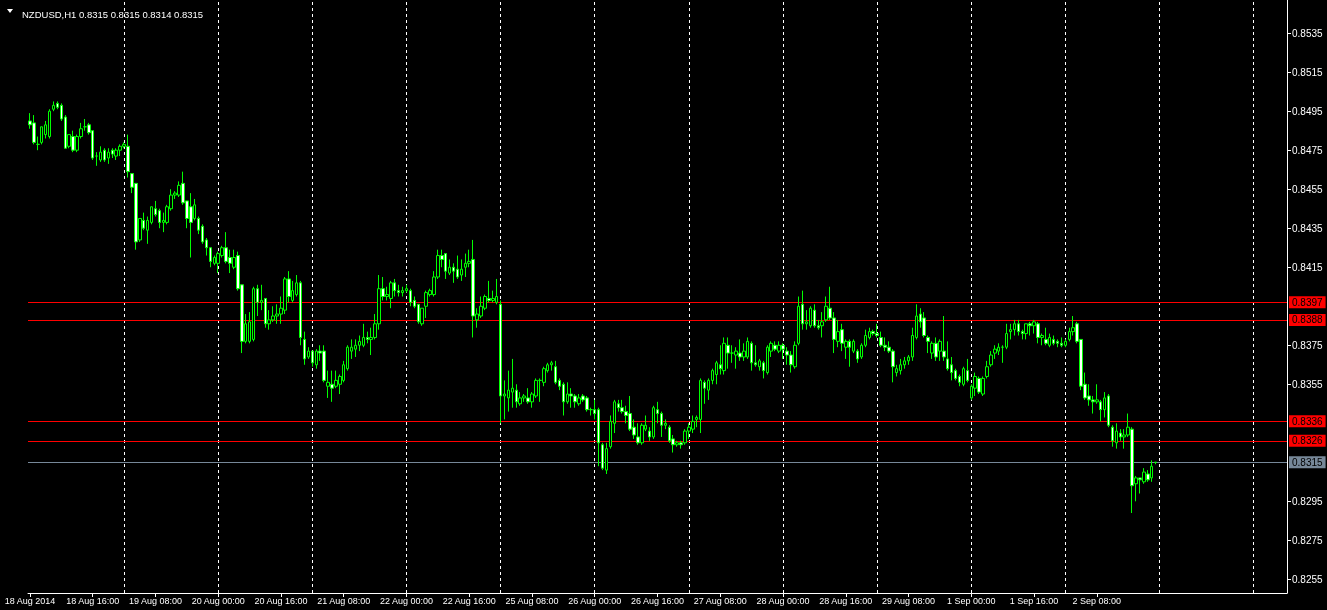  Describe the element at coordinates (595, 600) in the screenshot. I see `x-tick-label: 26 Aug 00:00` at that location.